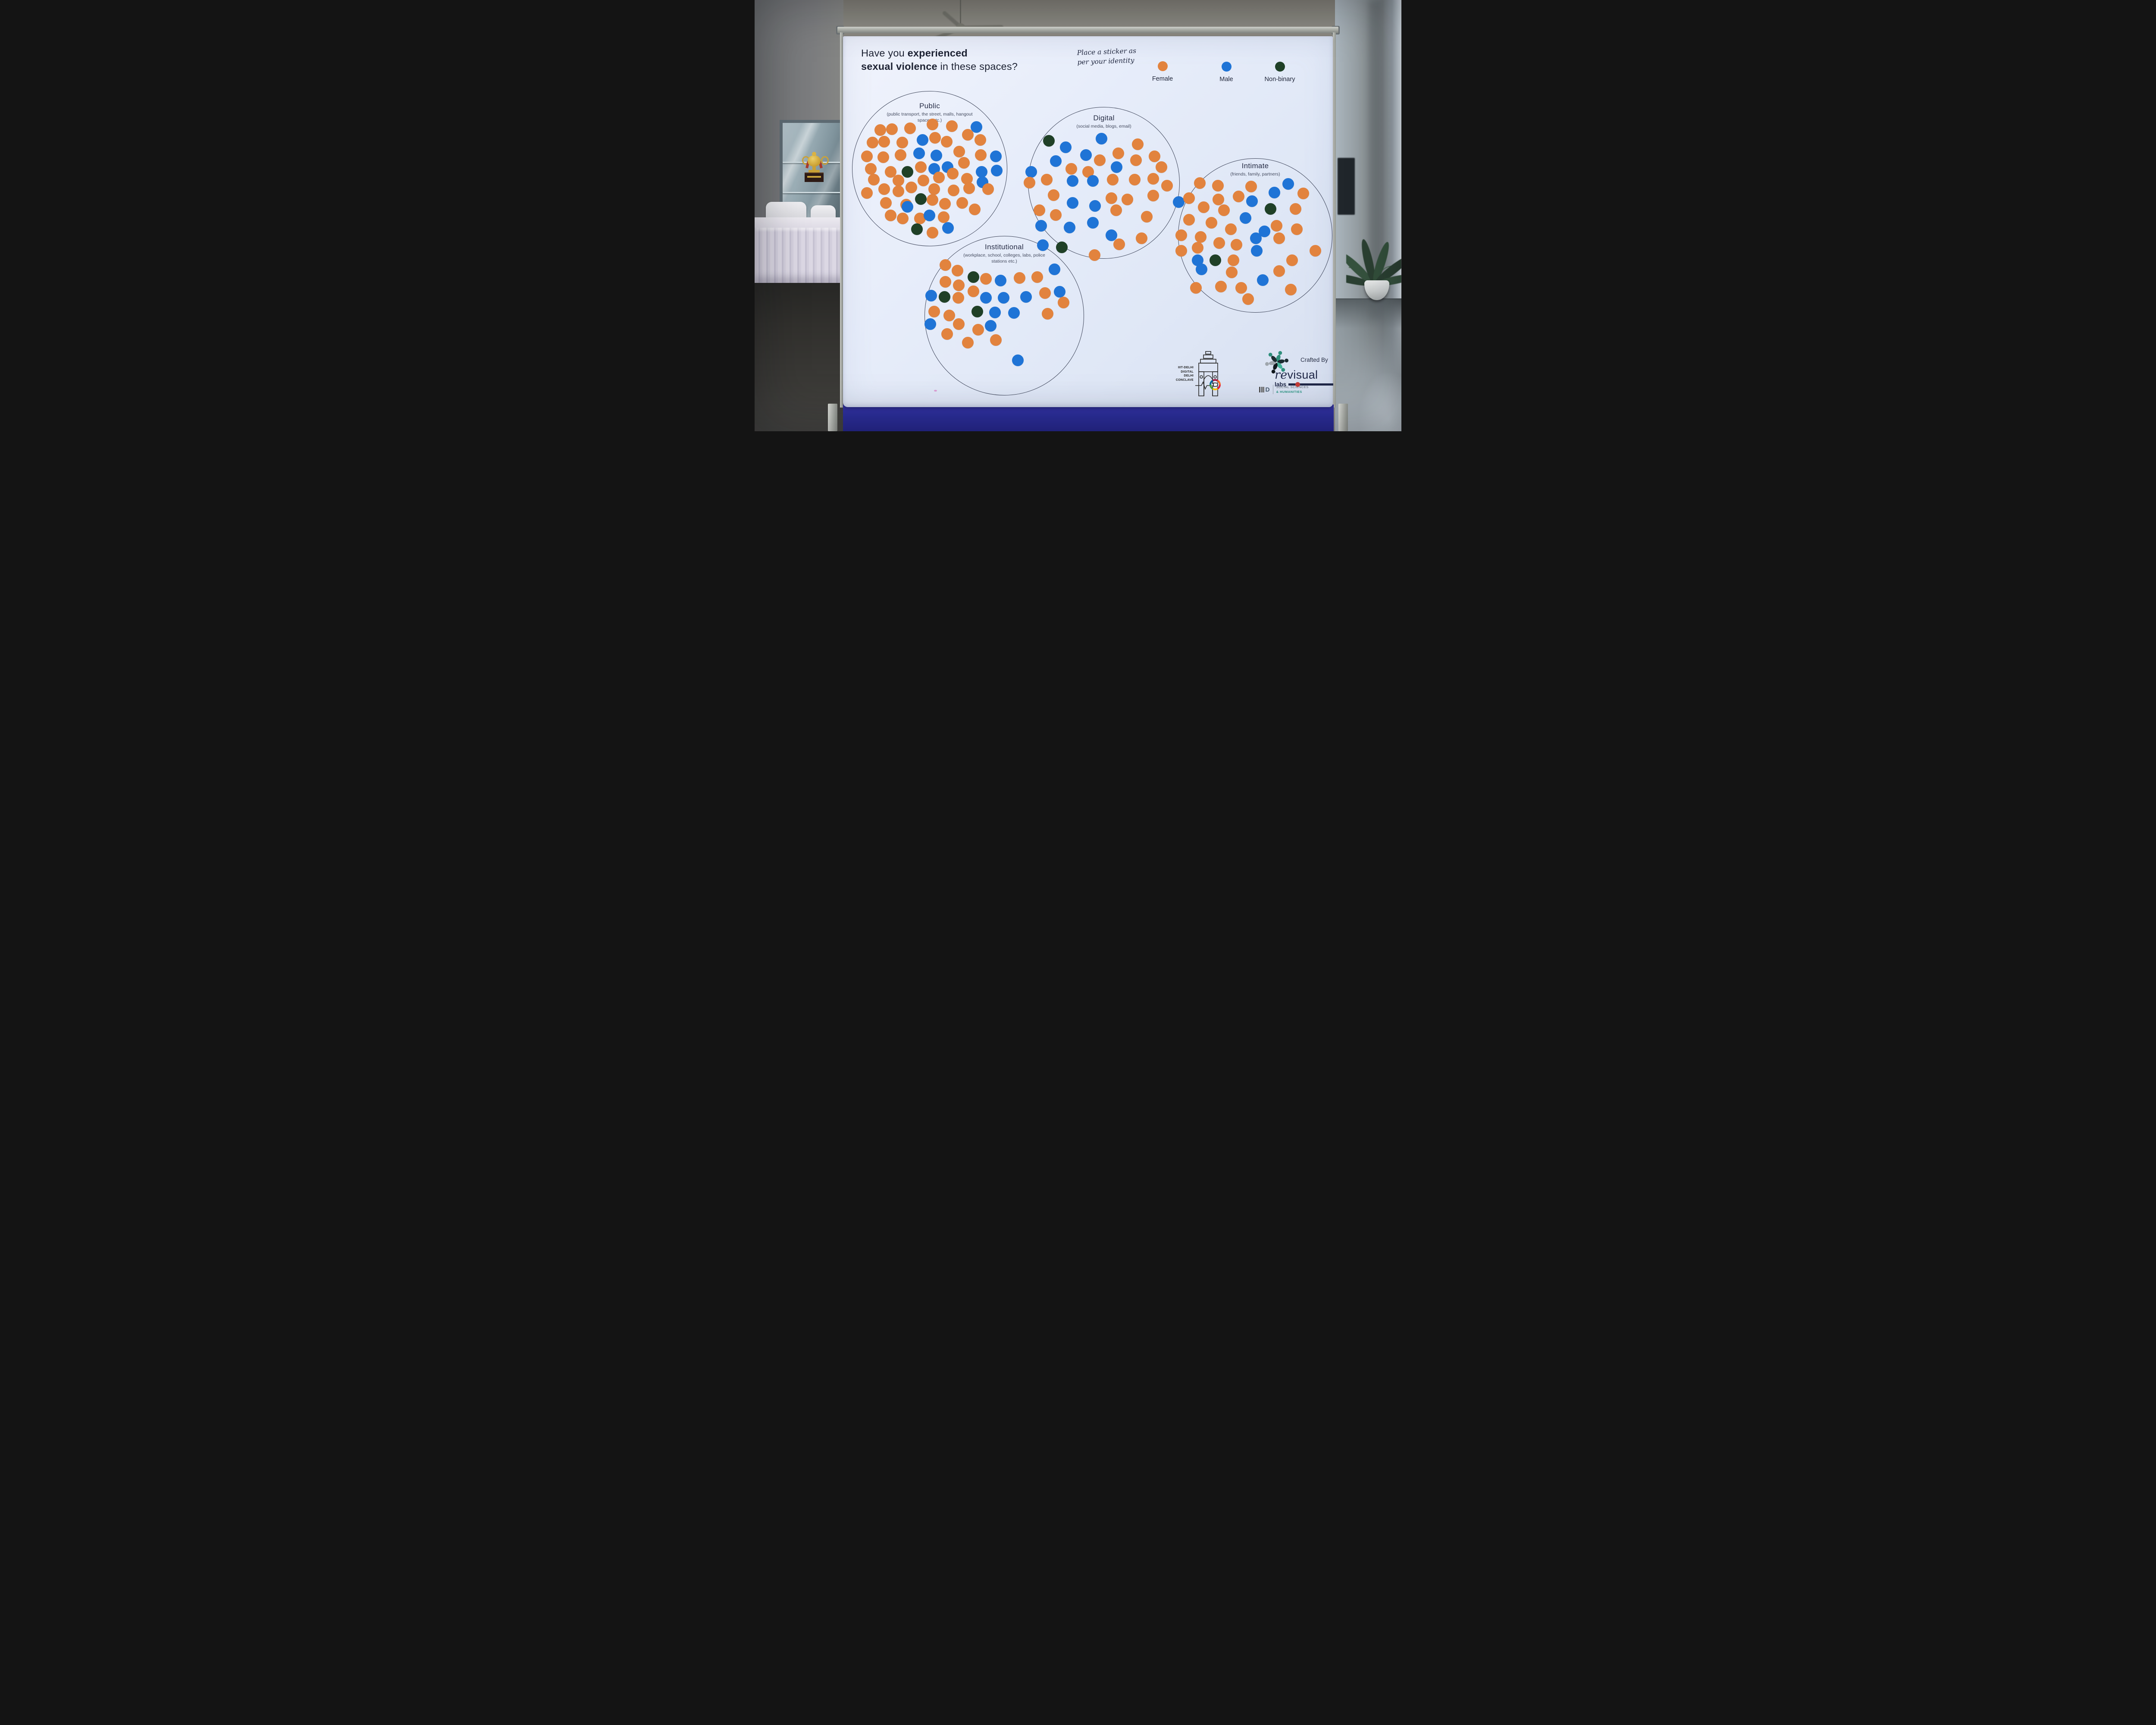 The height and width of the screenshot is (1725, 2156). What do you see at coordinates (1186, 367) in the screenshot?
I see `conclave-line: IIIT-DELHI` at bounding box center [1186, 367].